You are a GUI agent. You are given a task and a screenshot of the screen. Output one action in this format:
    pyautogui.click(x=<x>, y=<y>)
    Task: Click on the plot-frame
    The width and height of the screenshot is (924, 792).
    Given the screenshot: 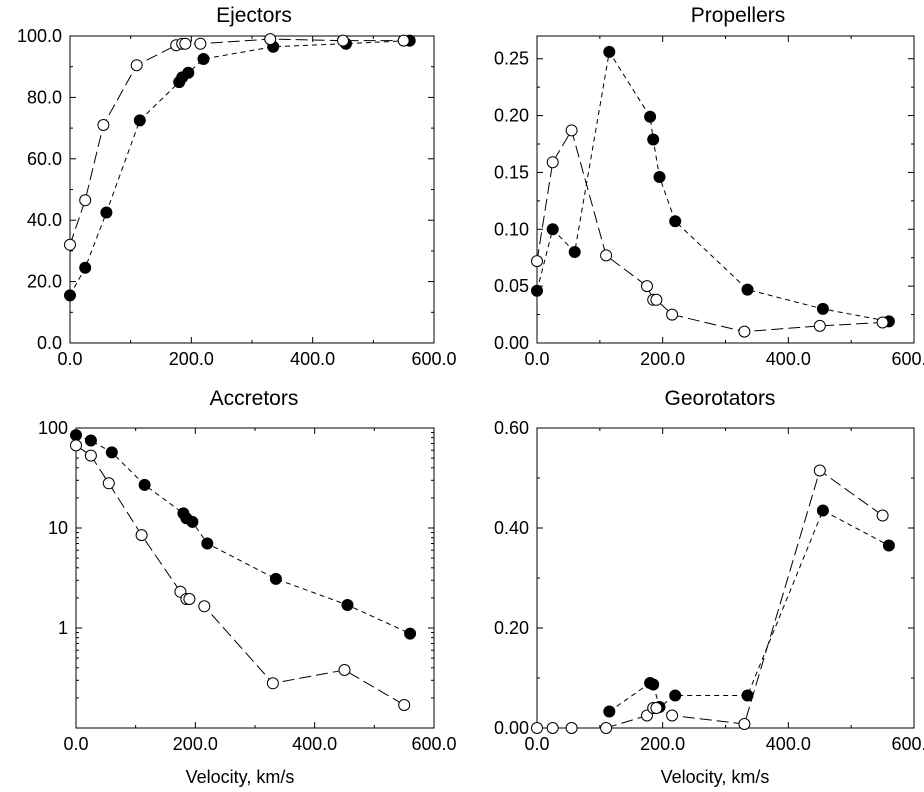 What is the action you would take?
    pyautogui.click(x=255, y=578)
    